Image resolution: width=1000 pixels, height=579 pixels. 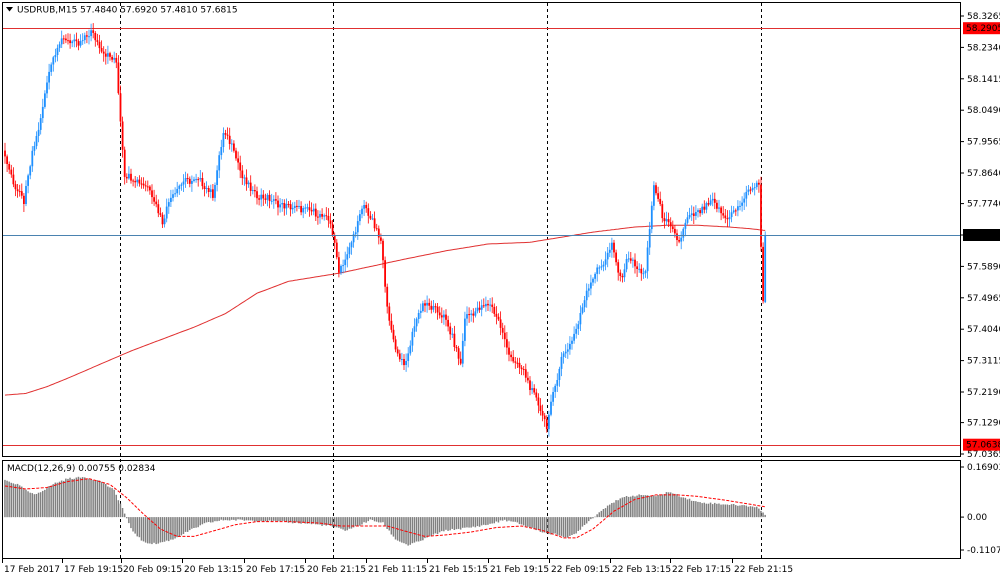 I want to click on price-tick-label: 57.8640, so click(x=983, y=174).